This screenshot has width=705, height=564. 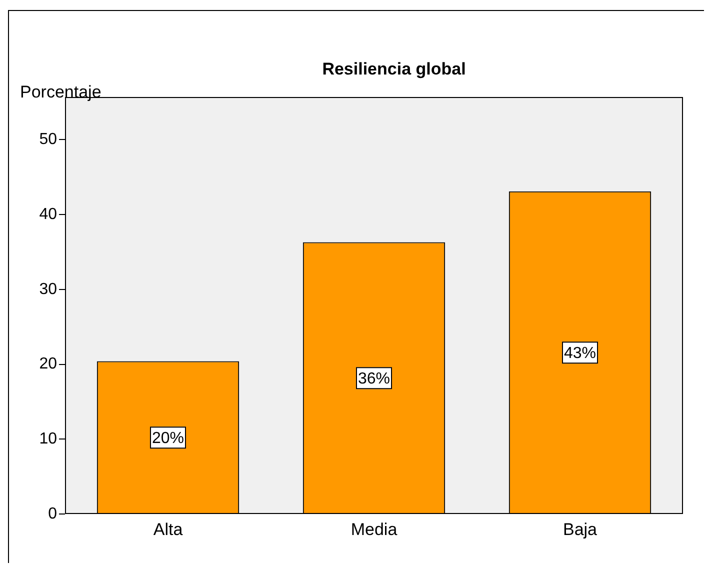 I want to click on y-tick-label: 50, so click(x=48, y=139).